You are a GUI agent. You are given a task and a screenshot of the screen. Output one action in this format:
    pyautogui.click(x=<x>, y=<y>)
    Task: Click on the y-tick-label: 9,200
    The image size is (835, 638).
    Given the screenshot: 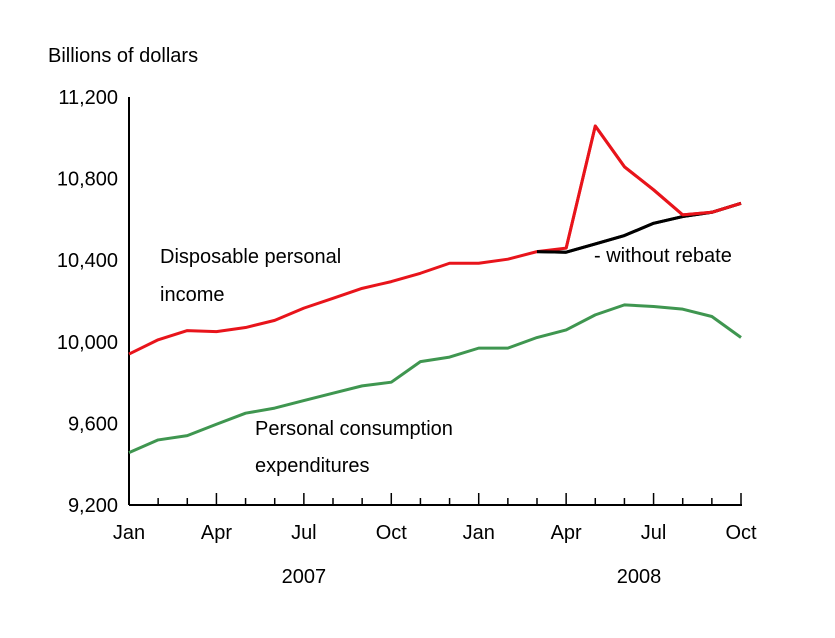 What is the action you would take?
    pyautogui.click(x=93, y=506)
    